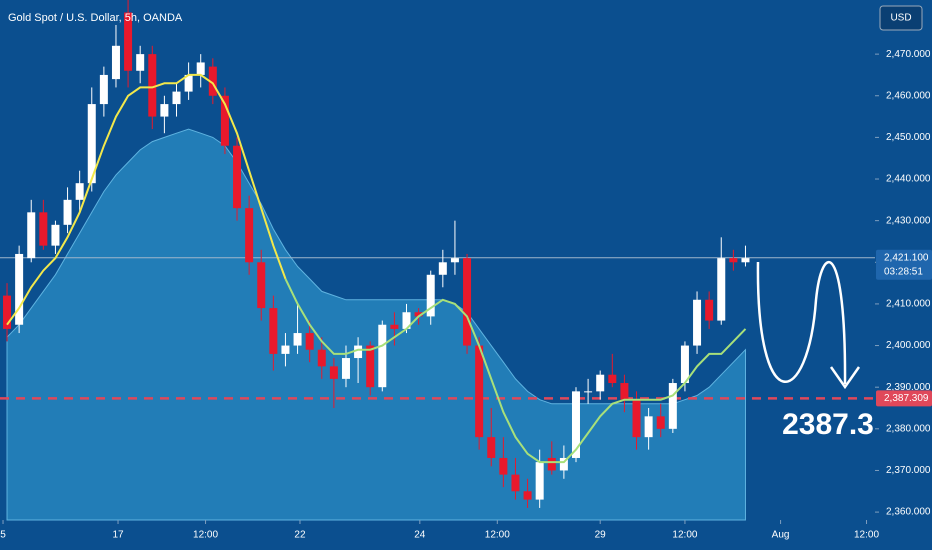 This screenshot has width=932, height=550. Describe the element at coordinates (908, 428) in the screenshot. I see `y-tick-label: 2,380.000` at that location.